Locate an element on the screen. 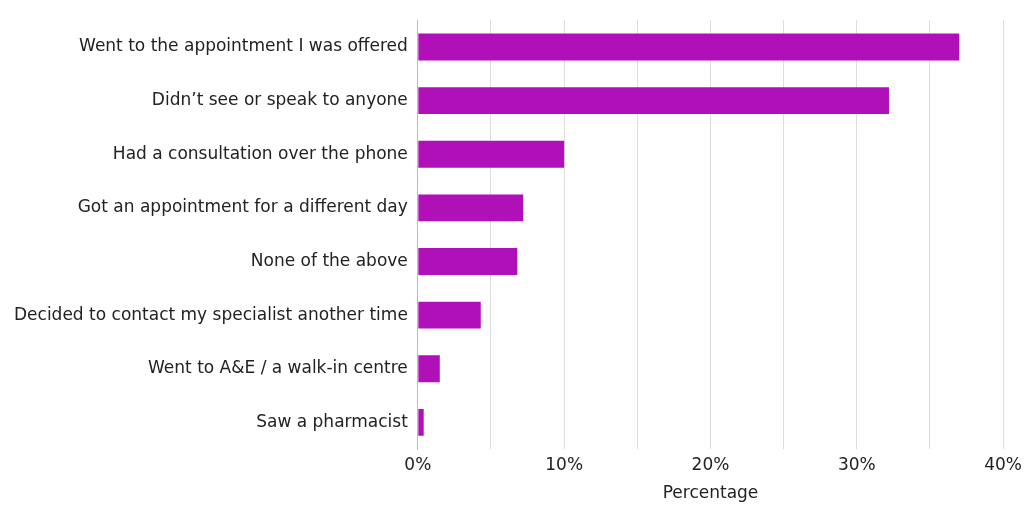 The height and width of the screenshot is (510, 1028). y-tick-label: Went to A&E / a walk-in centre is located at coordinates (278, 367).